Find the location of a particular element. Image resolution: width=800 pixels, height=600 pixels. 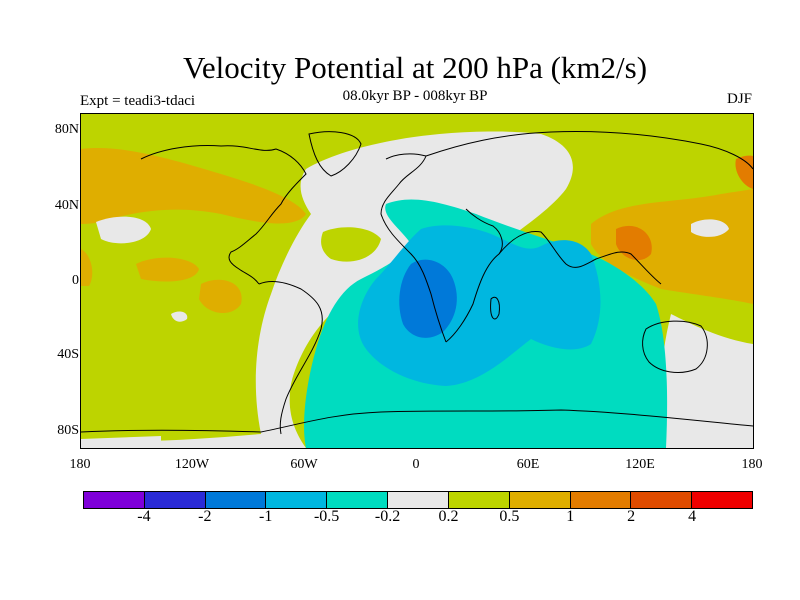

lon-label-120w: 120W is located at coordinates (192, 464).